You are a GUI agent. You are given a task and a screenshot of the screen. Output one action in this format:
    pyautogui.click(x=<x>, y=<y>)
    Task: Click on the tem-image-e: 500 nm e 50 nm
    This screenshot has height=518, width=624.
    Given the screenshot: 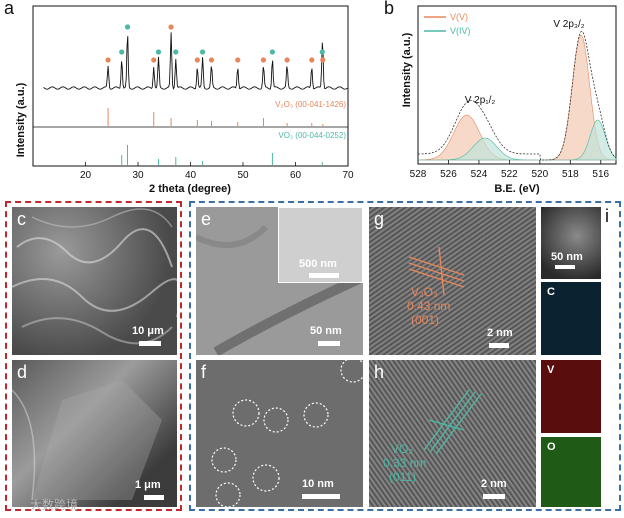 What is the action you would take?
    pyautogui.click(x=279, y=281)
    